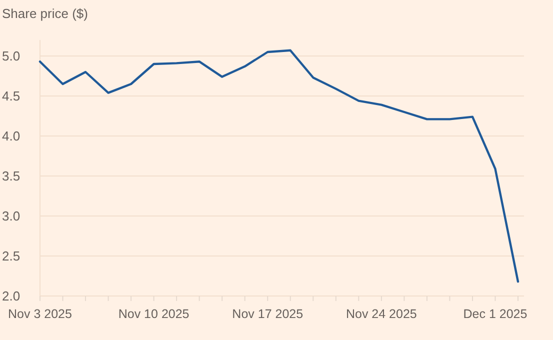 The height and width of the screenshot is (340, 553). What do you see at coordinates (154, 314) in the screenshot?
I see `x-tick-label: Nov 10 2025` at bounding box center [154, 314].